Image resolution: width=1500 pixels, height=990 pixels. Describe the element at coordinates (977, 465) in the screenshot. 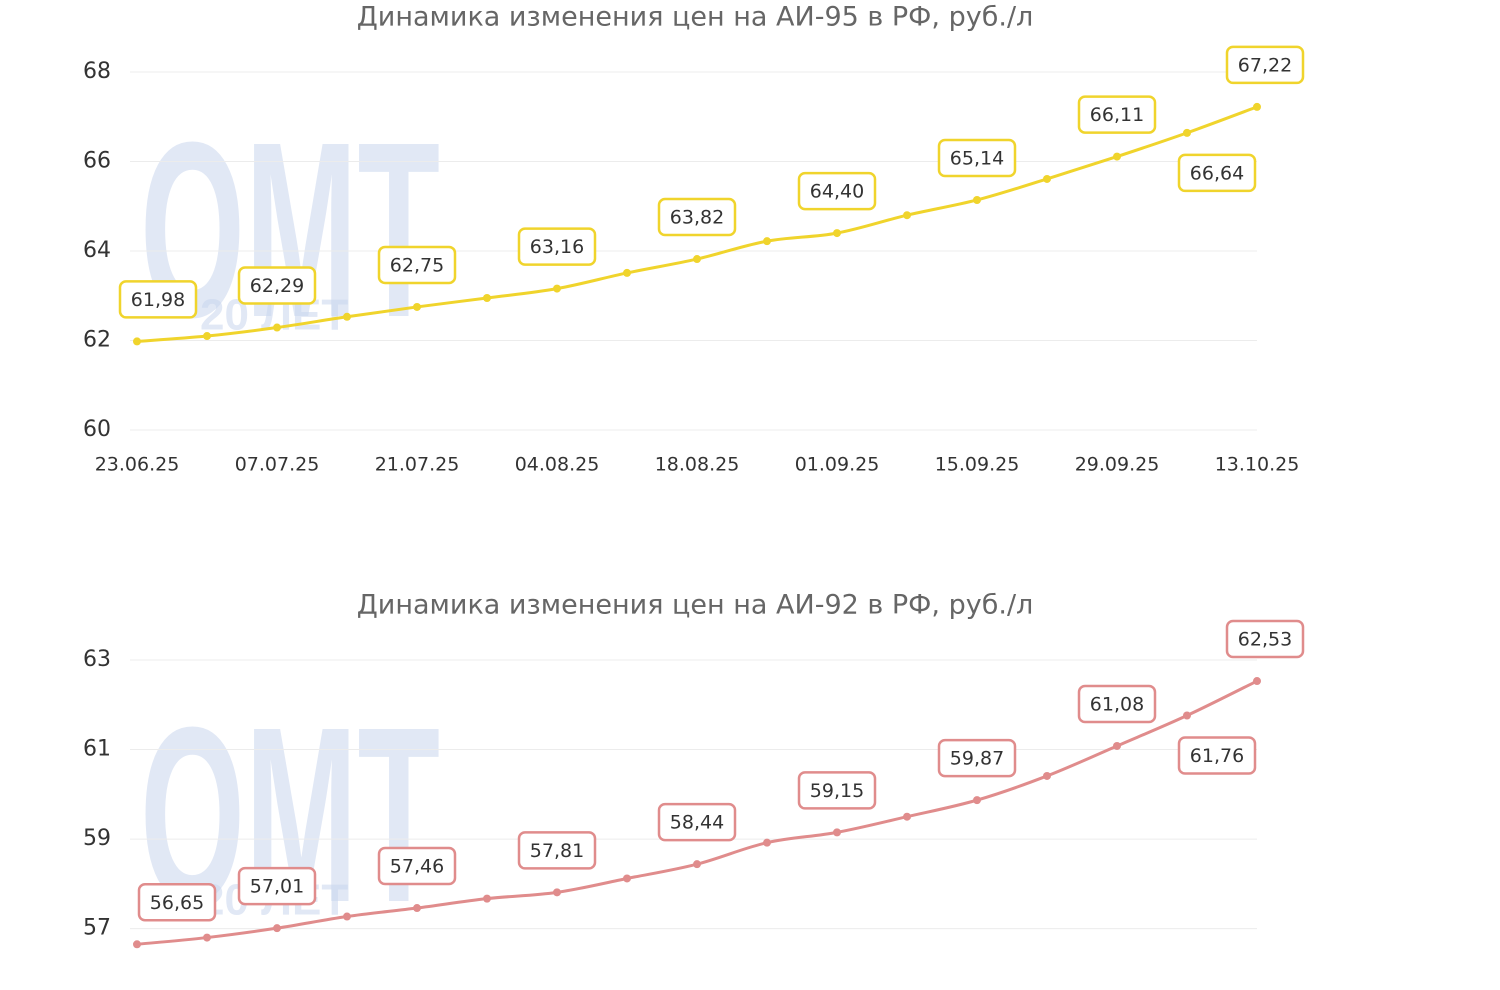

I see `x-tick-label: 15.09.25` at that location.